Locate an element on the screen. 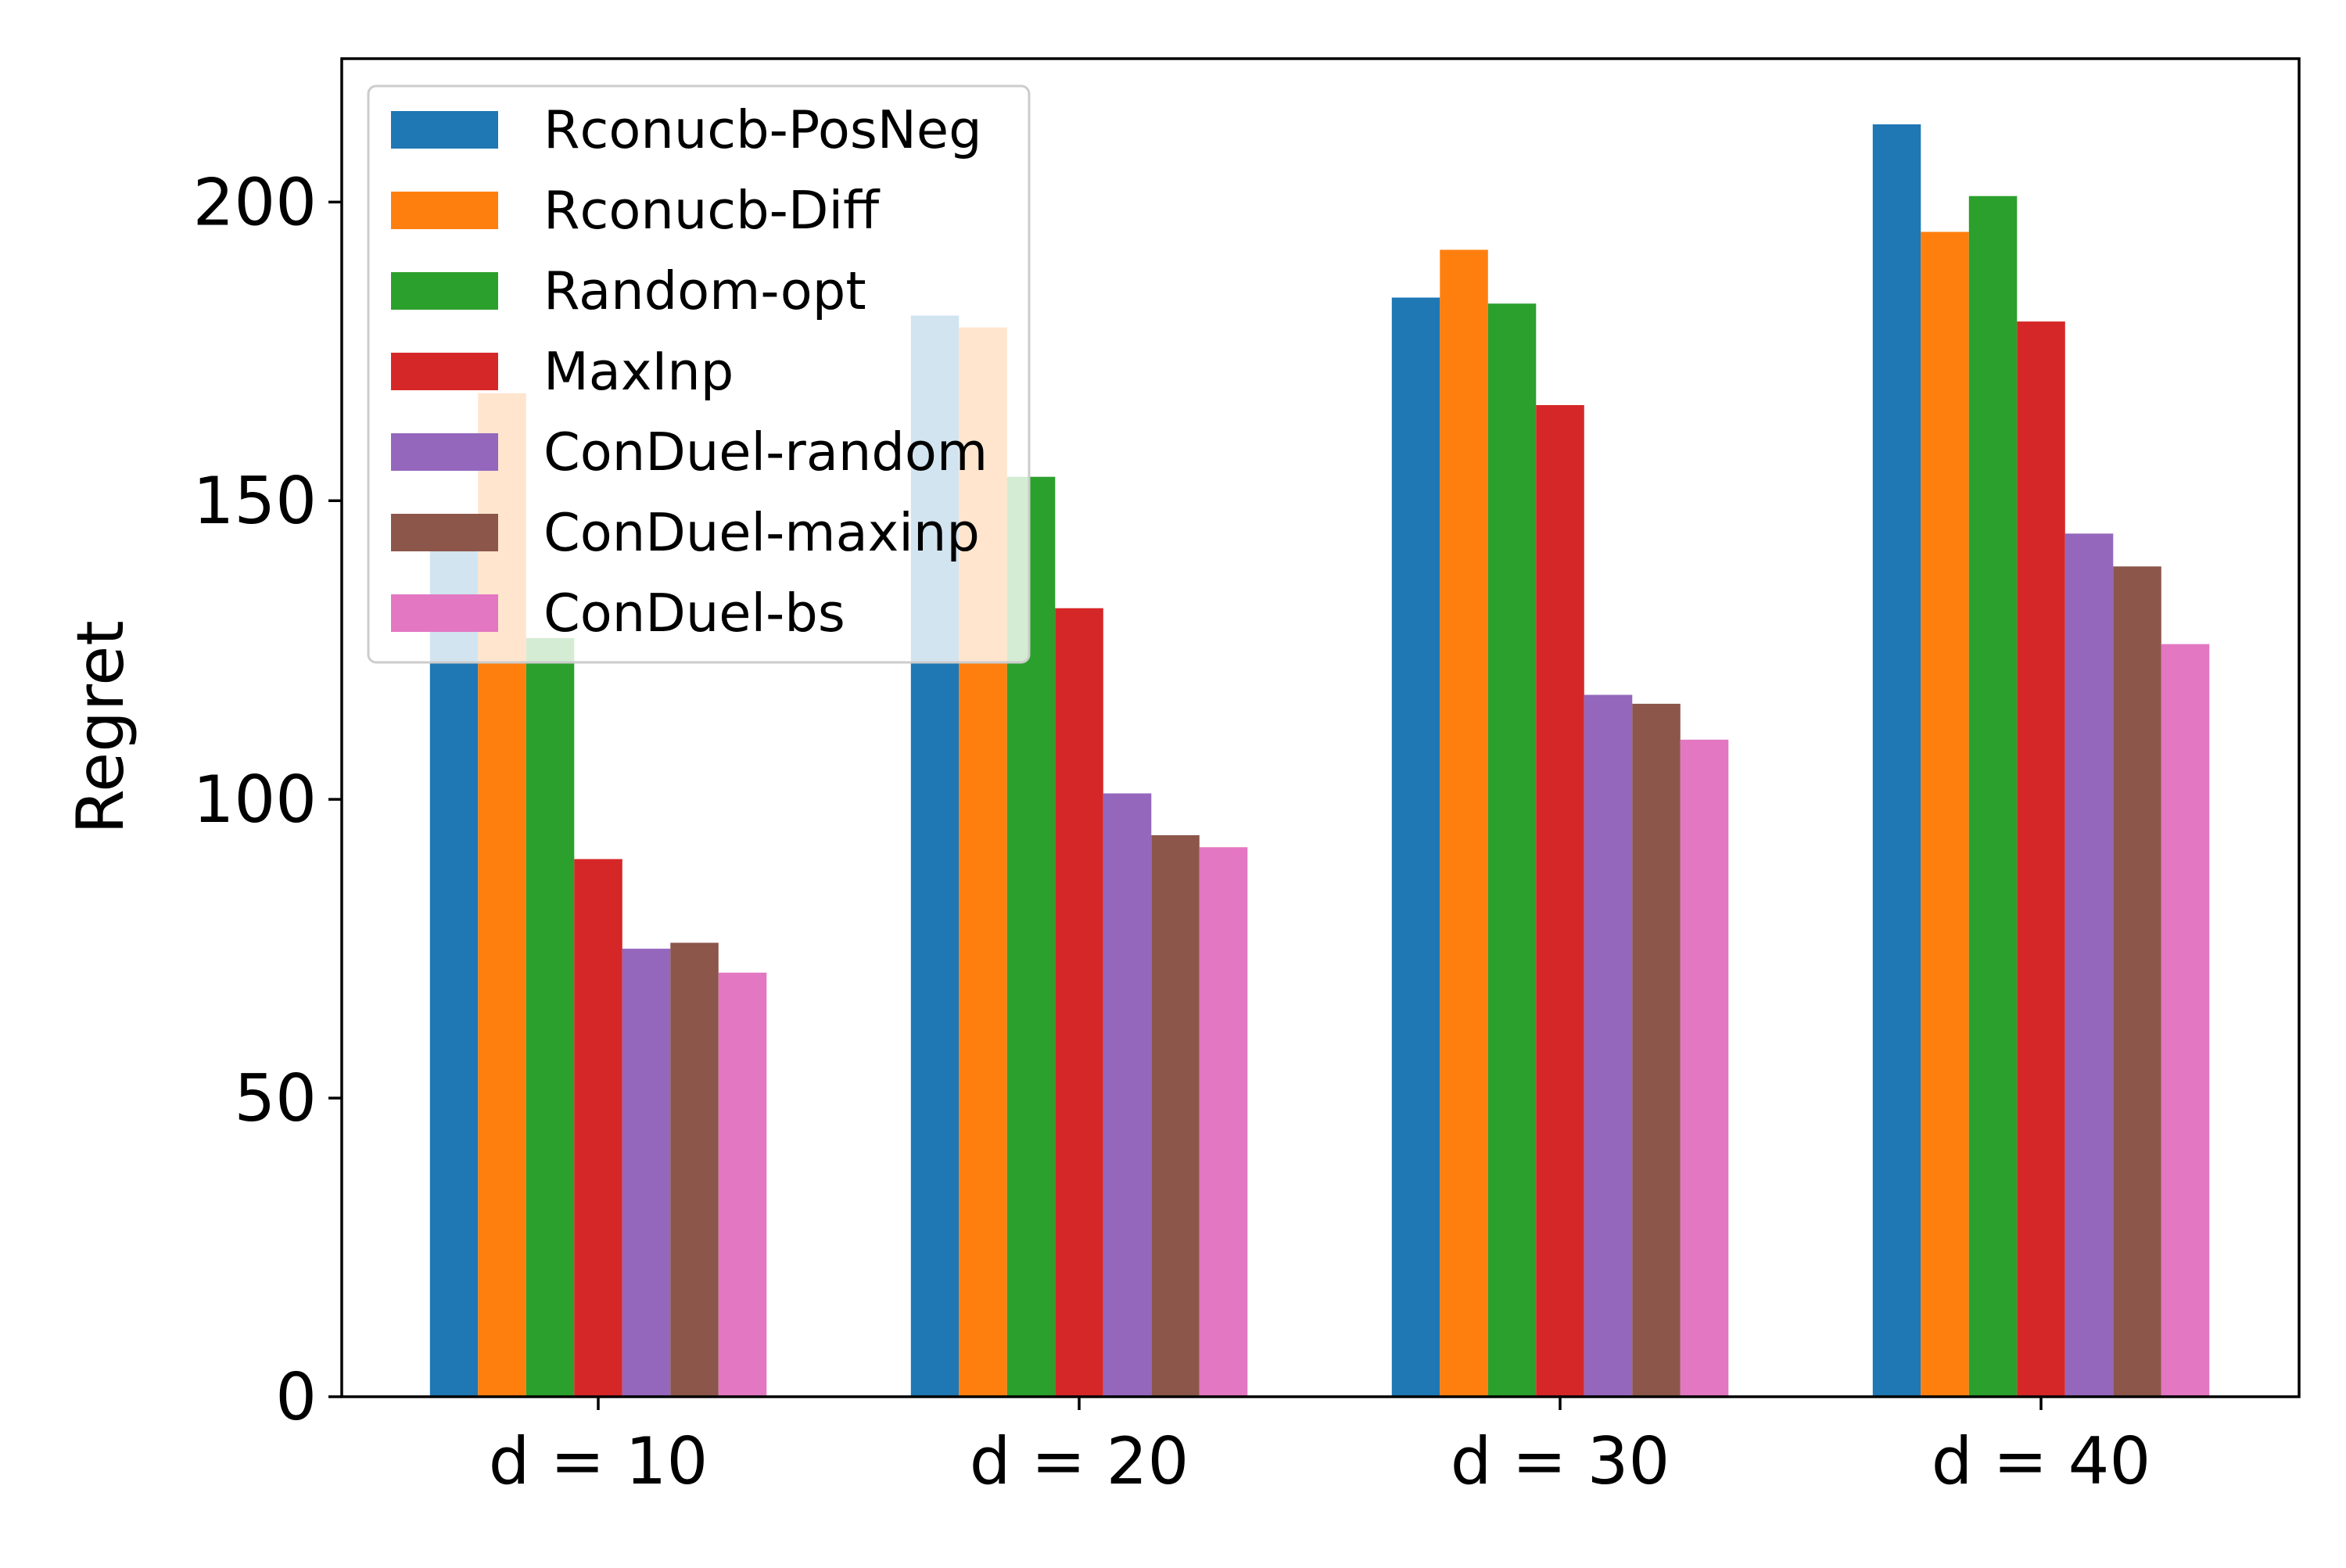 This screenshot has width=2346, height=1568. x-tick-label: d = 30 is located at coordinates (1560, 1461).